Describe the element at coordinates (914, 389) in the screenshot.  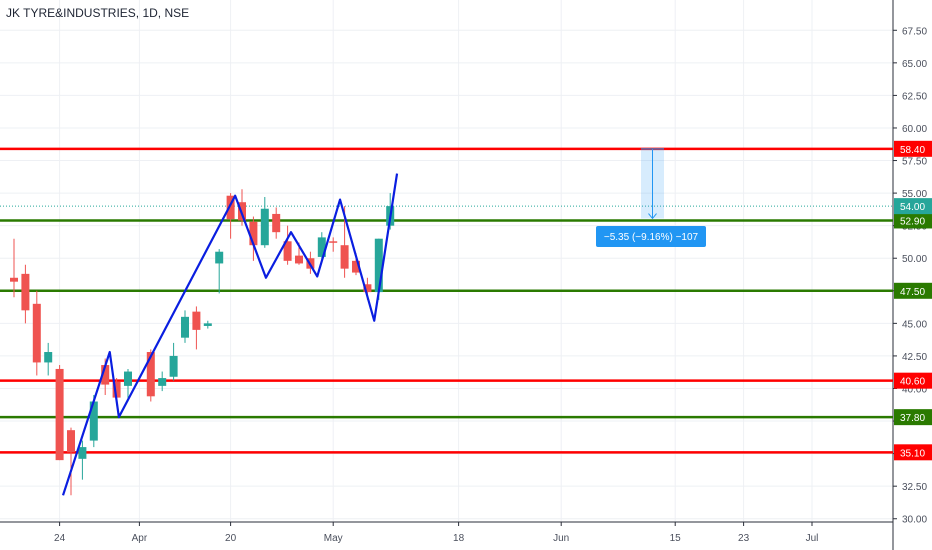
I see `y-tick-label: 40.00` at that location.